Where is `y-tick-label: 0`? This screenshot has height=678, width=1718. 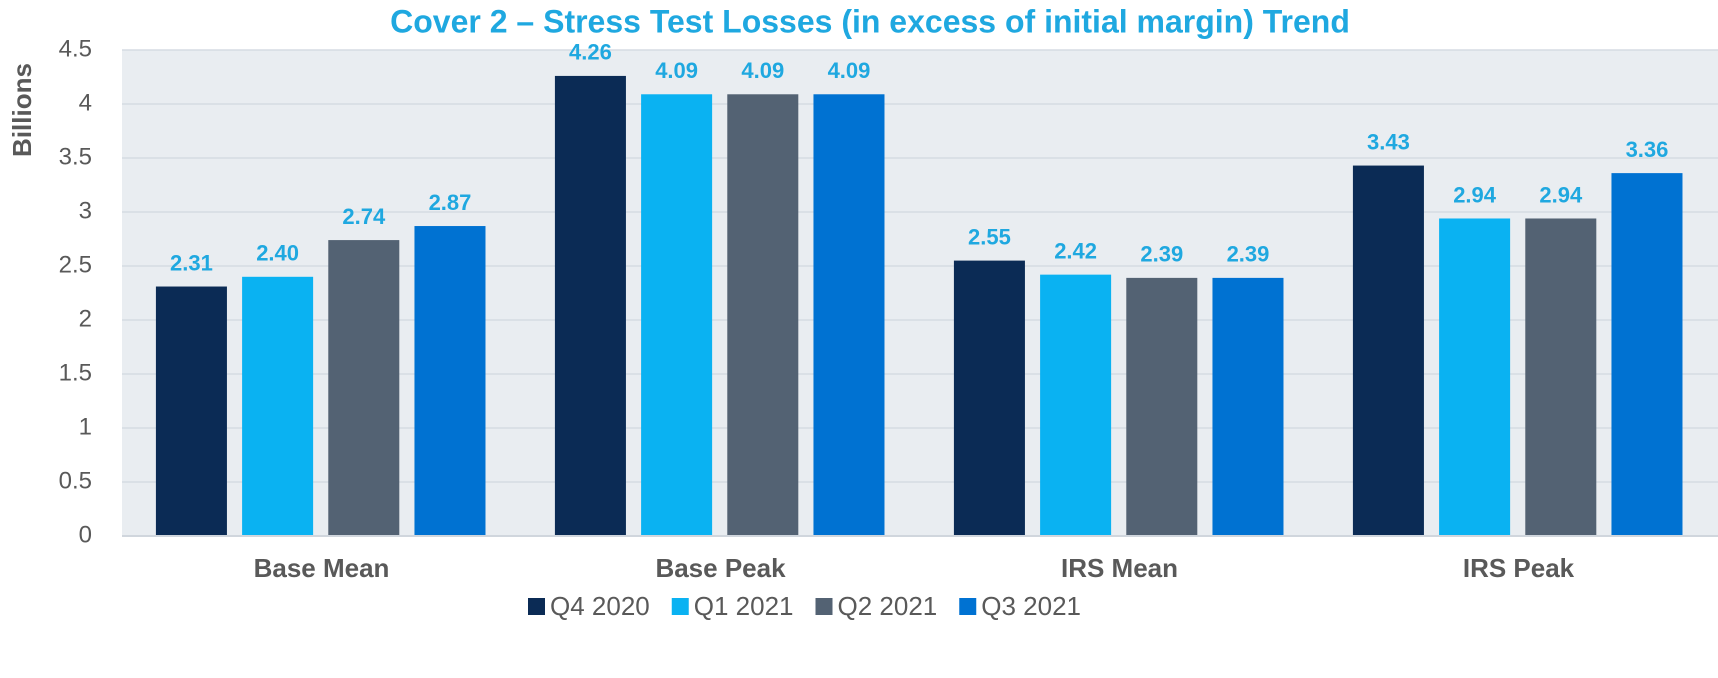
y-tick-label: 0 is located at coordinates (85, 534).